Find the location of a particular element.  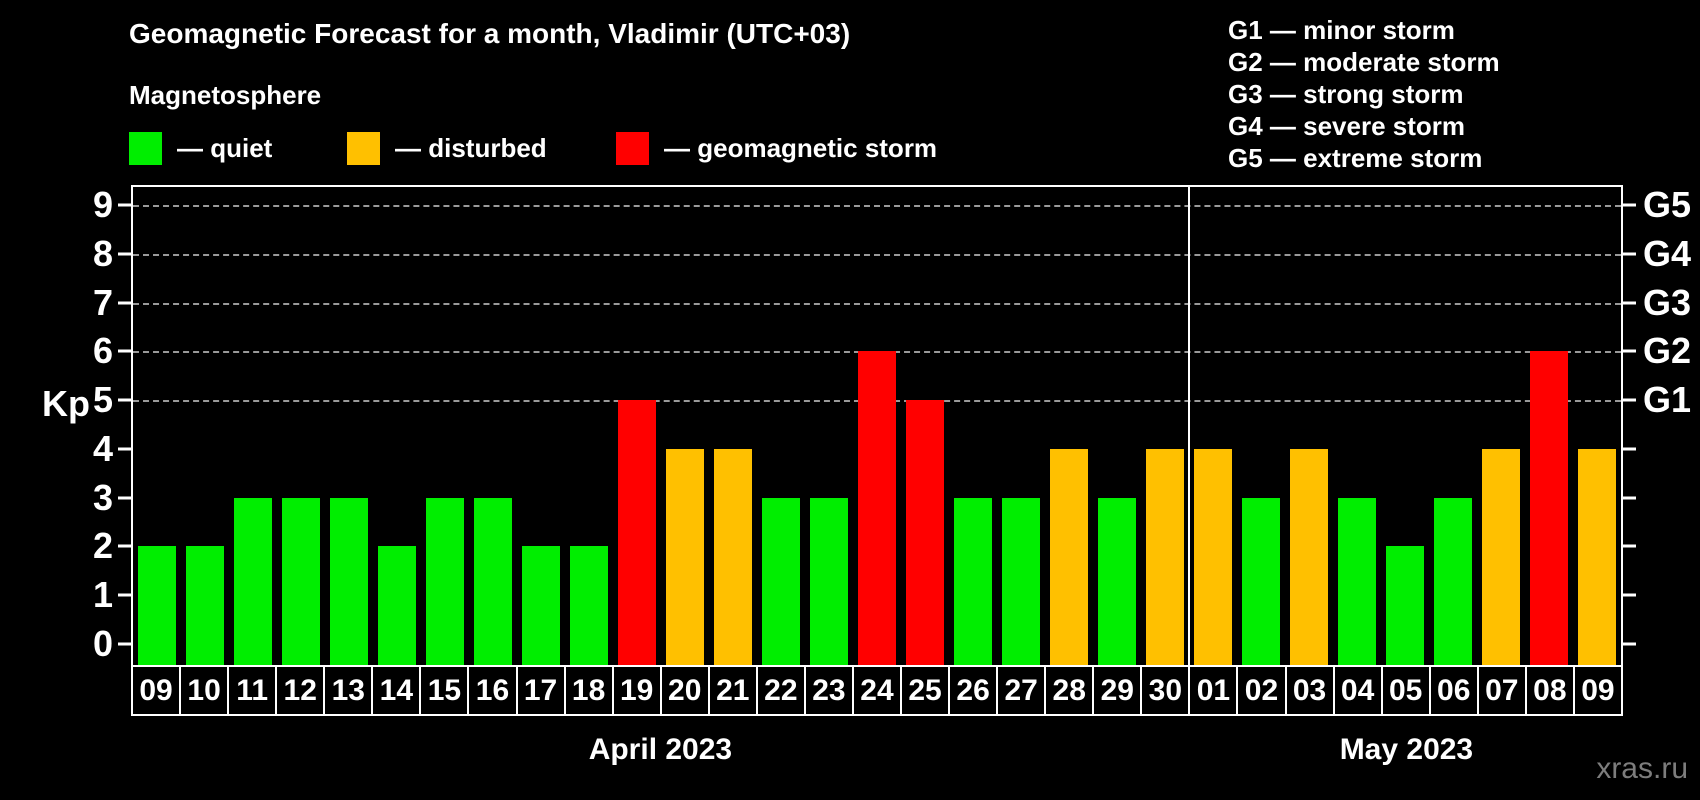

legend-item-quiet: — quiet is located at coordinates (200, 148).